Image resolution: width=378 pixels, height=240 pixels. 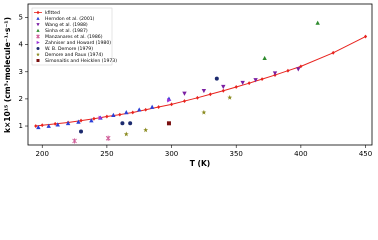 I want to click on legend-label: Demore and Raux (1974), so click(x=74, y=55).